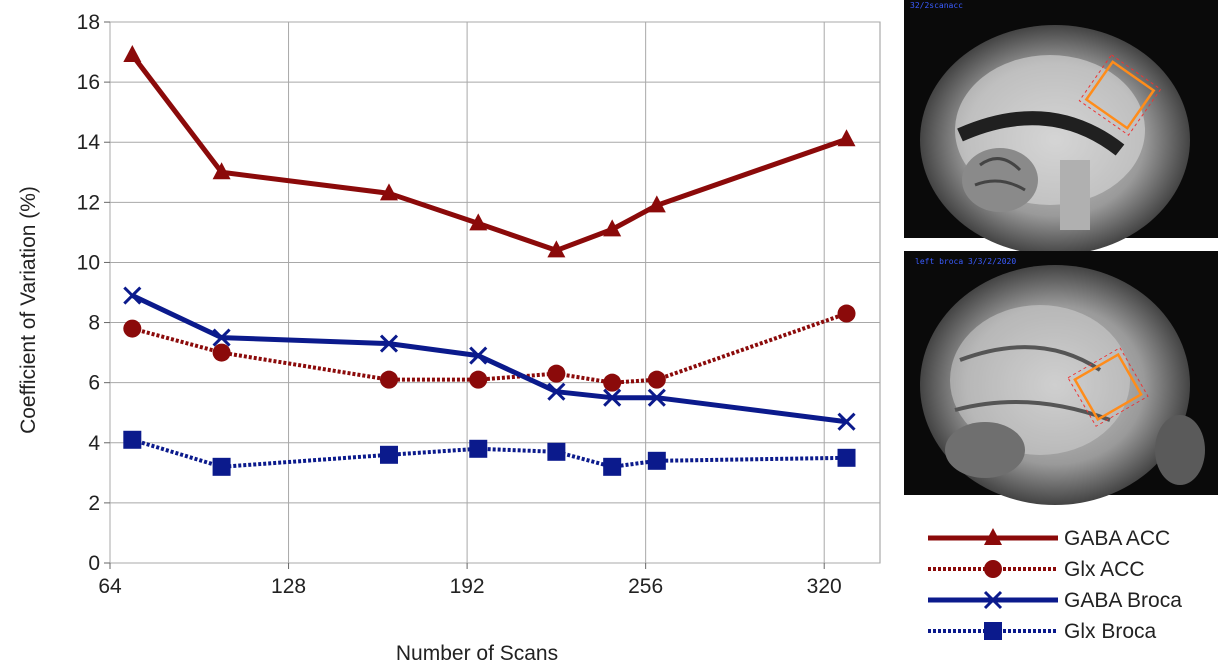  What do you see at coordinates (94, 503) in the screenshot?
I see `y-tick-label: 2` at bounding box center [94, 503].